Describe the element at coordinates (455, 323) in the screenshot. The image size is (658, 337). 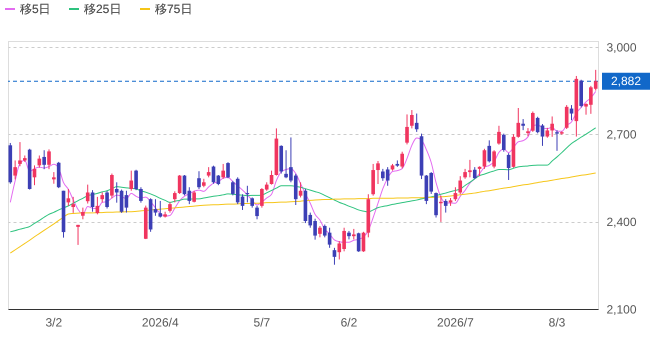
I see `x-tick-label: 2026/7` at that location.